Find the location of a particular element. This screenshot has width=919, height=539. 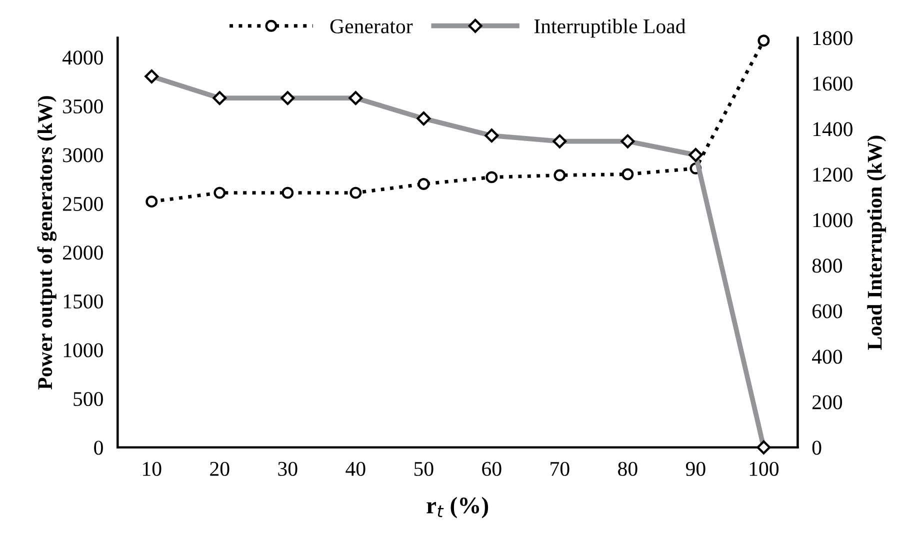

legend-label: Generator is located at coordinates (371, 26).